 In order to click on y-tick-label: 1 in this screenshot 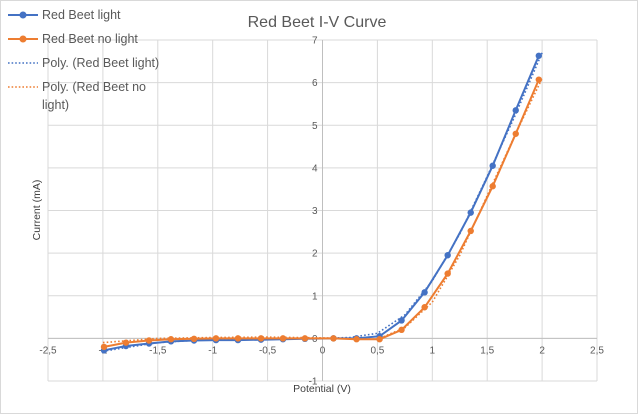, I will do `click(315, 296)`.